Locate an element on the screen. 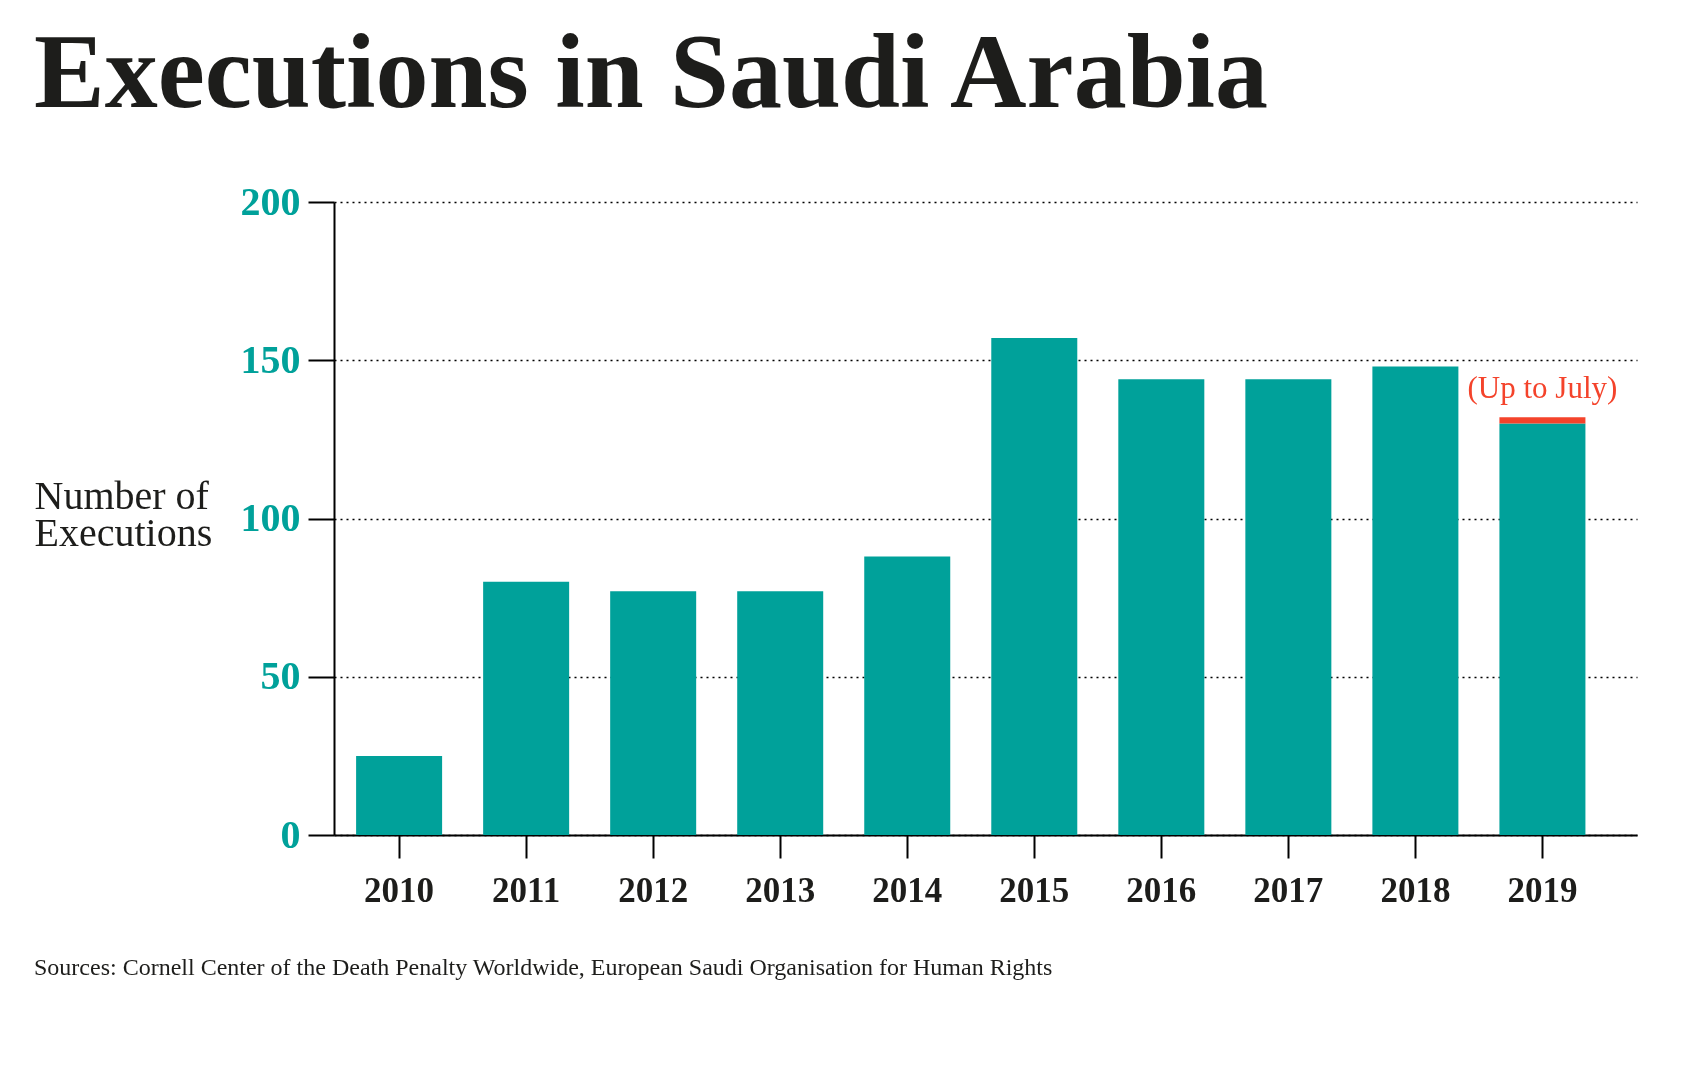 This screenshot has width=1707, height=1079. x-tick-label: 2012 is located at coordinates (653, 890).